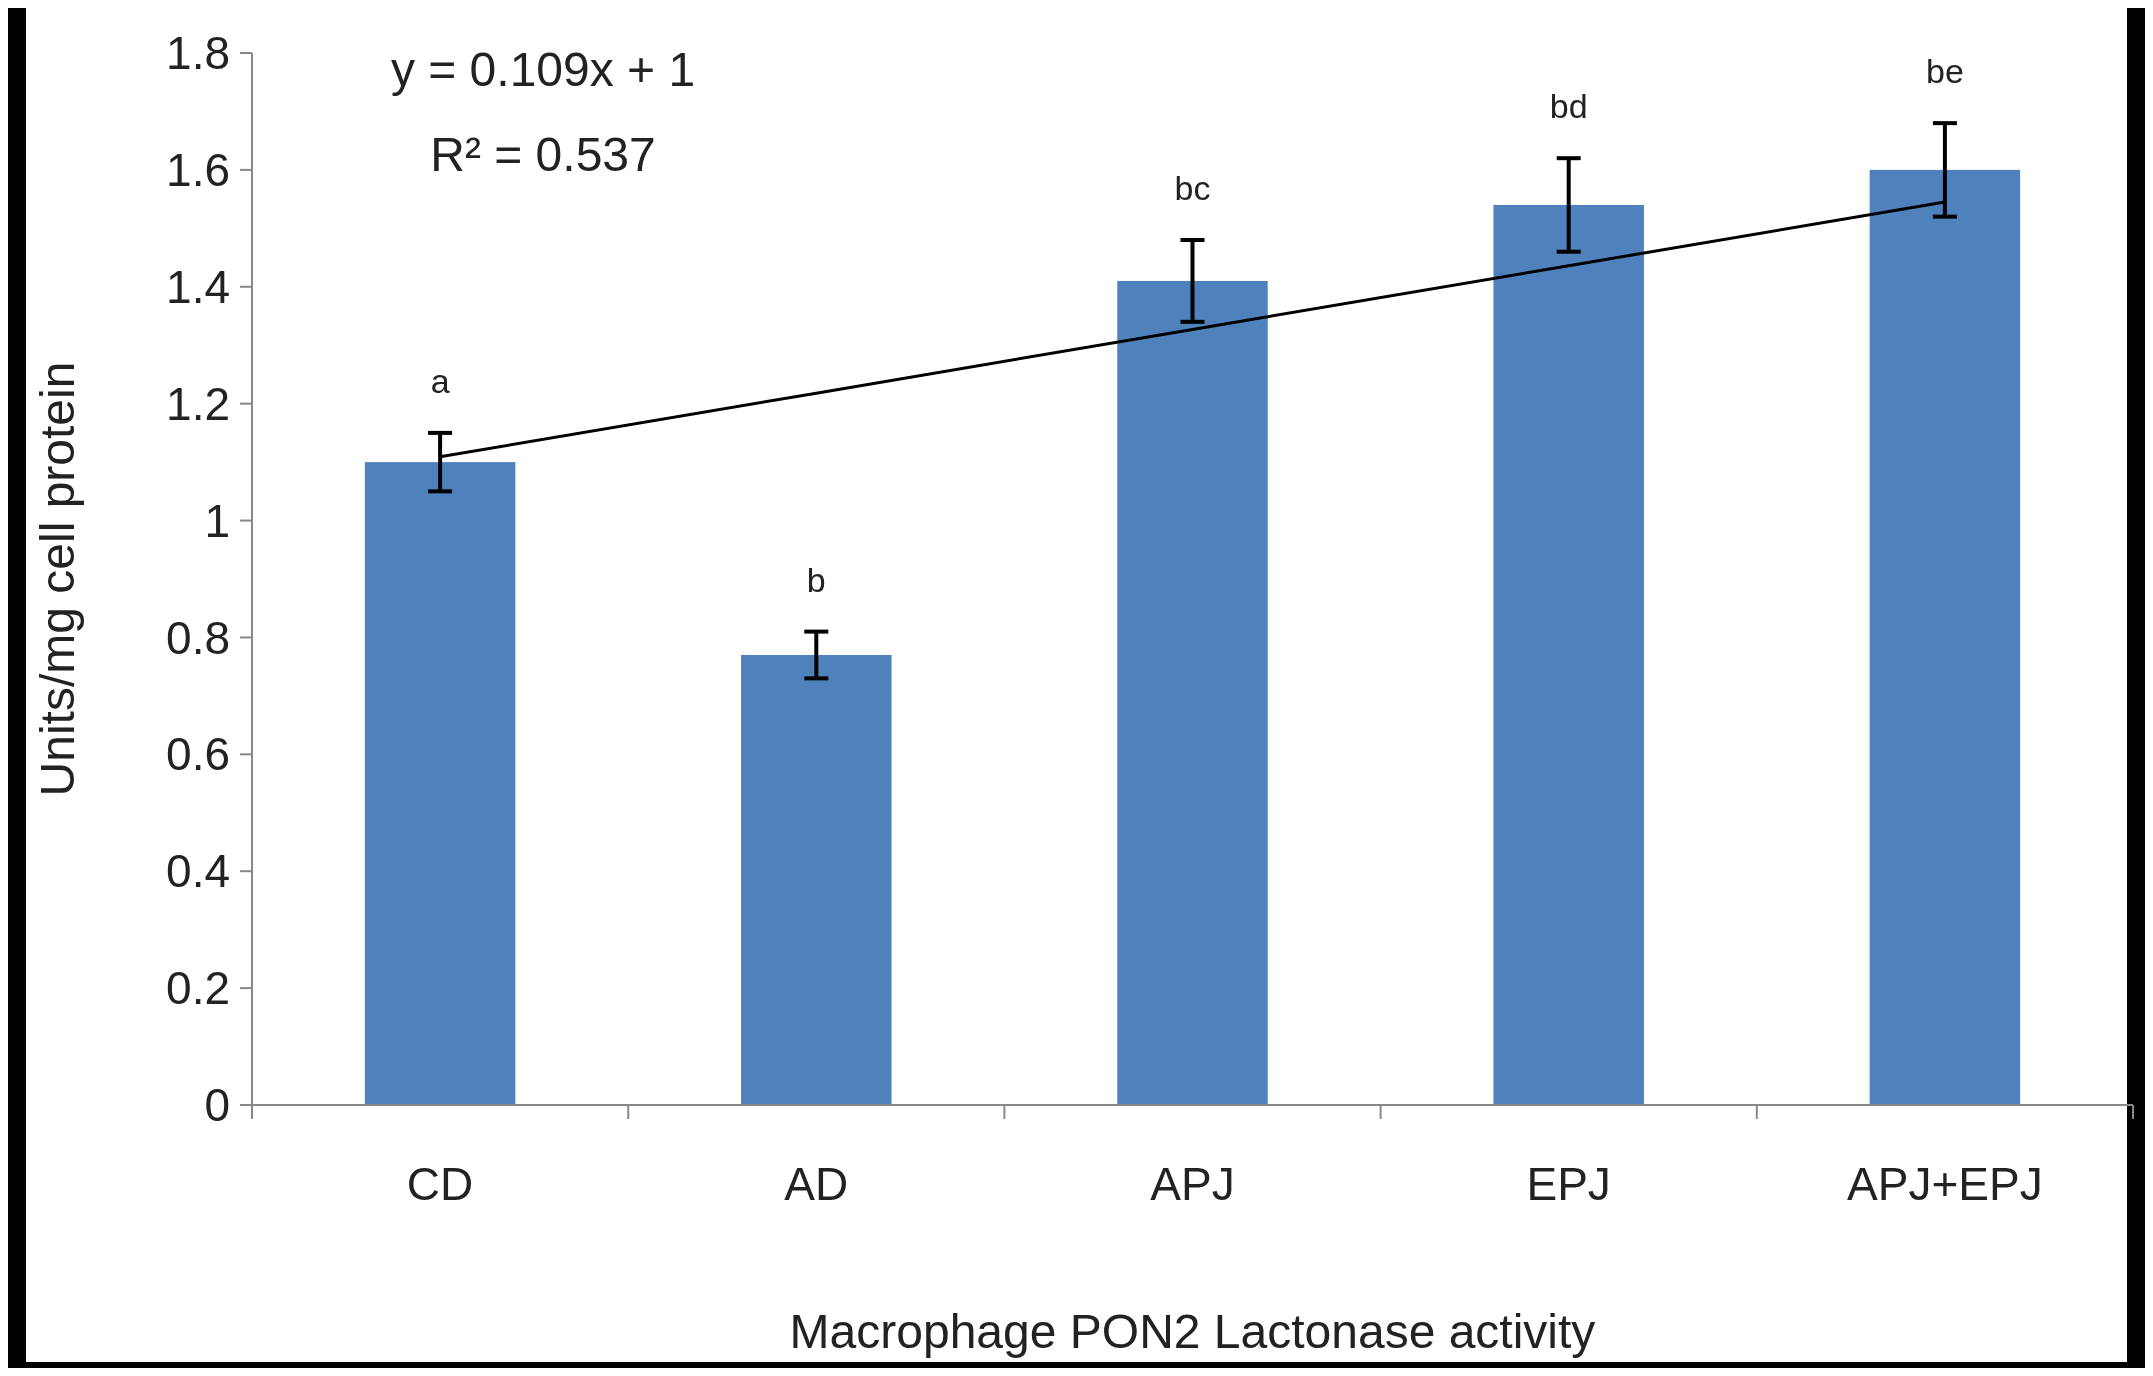 The height and width of the screenshot is (1376, 2153). Describe the element at coordinates (217, 1105) in the screenshot. I see `y-tick-label: 0` at that location.